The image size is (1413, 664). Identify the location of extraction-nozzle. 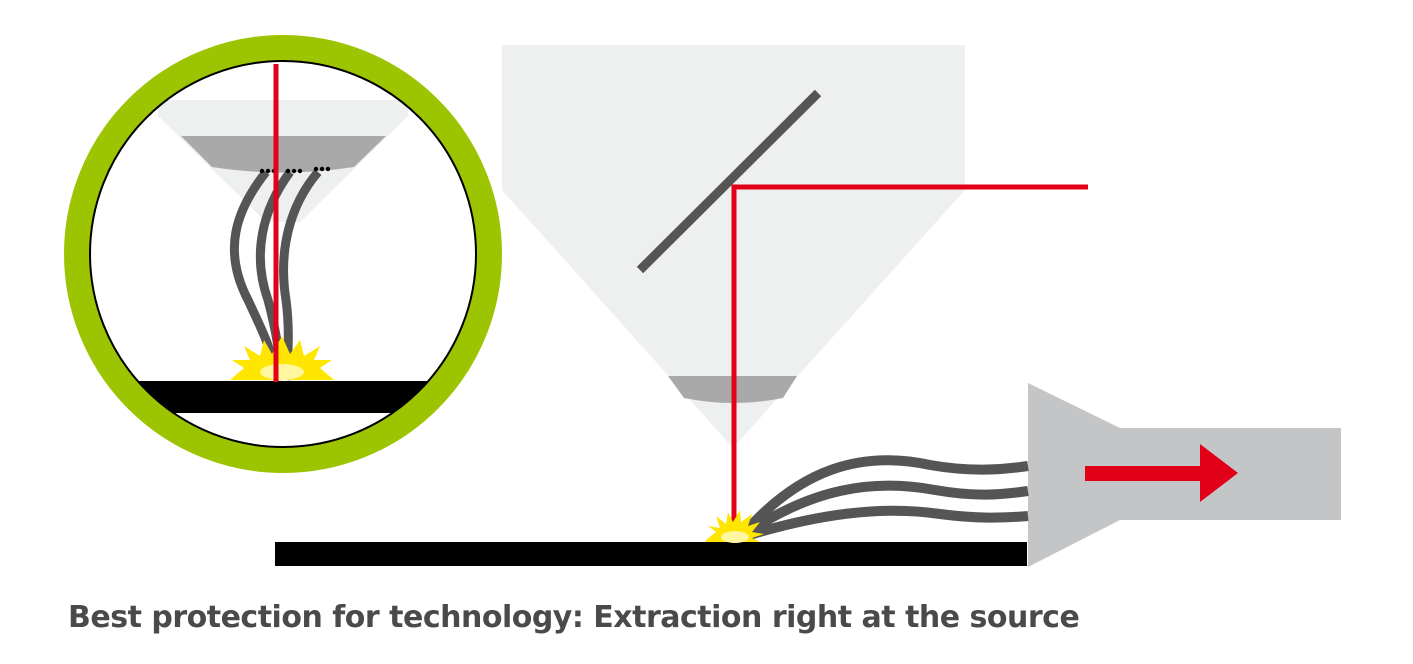
(1184, 475).